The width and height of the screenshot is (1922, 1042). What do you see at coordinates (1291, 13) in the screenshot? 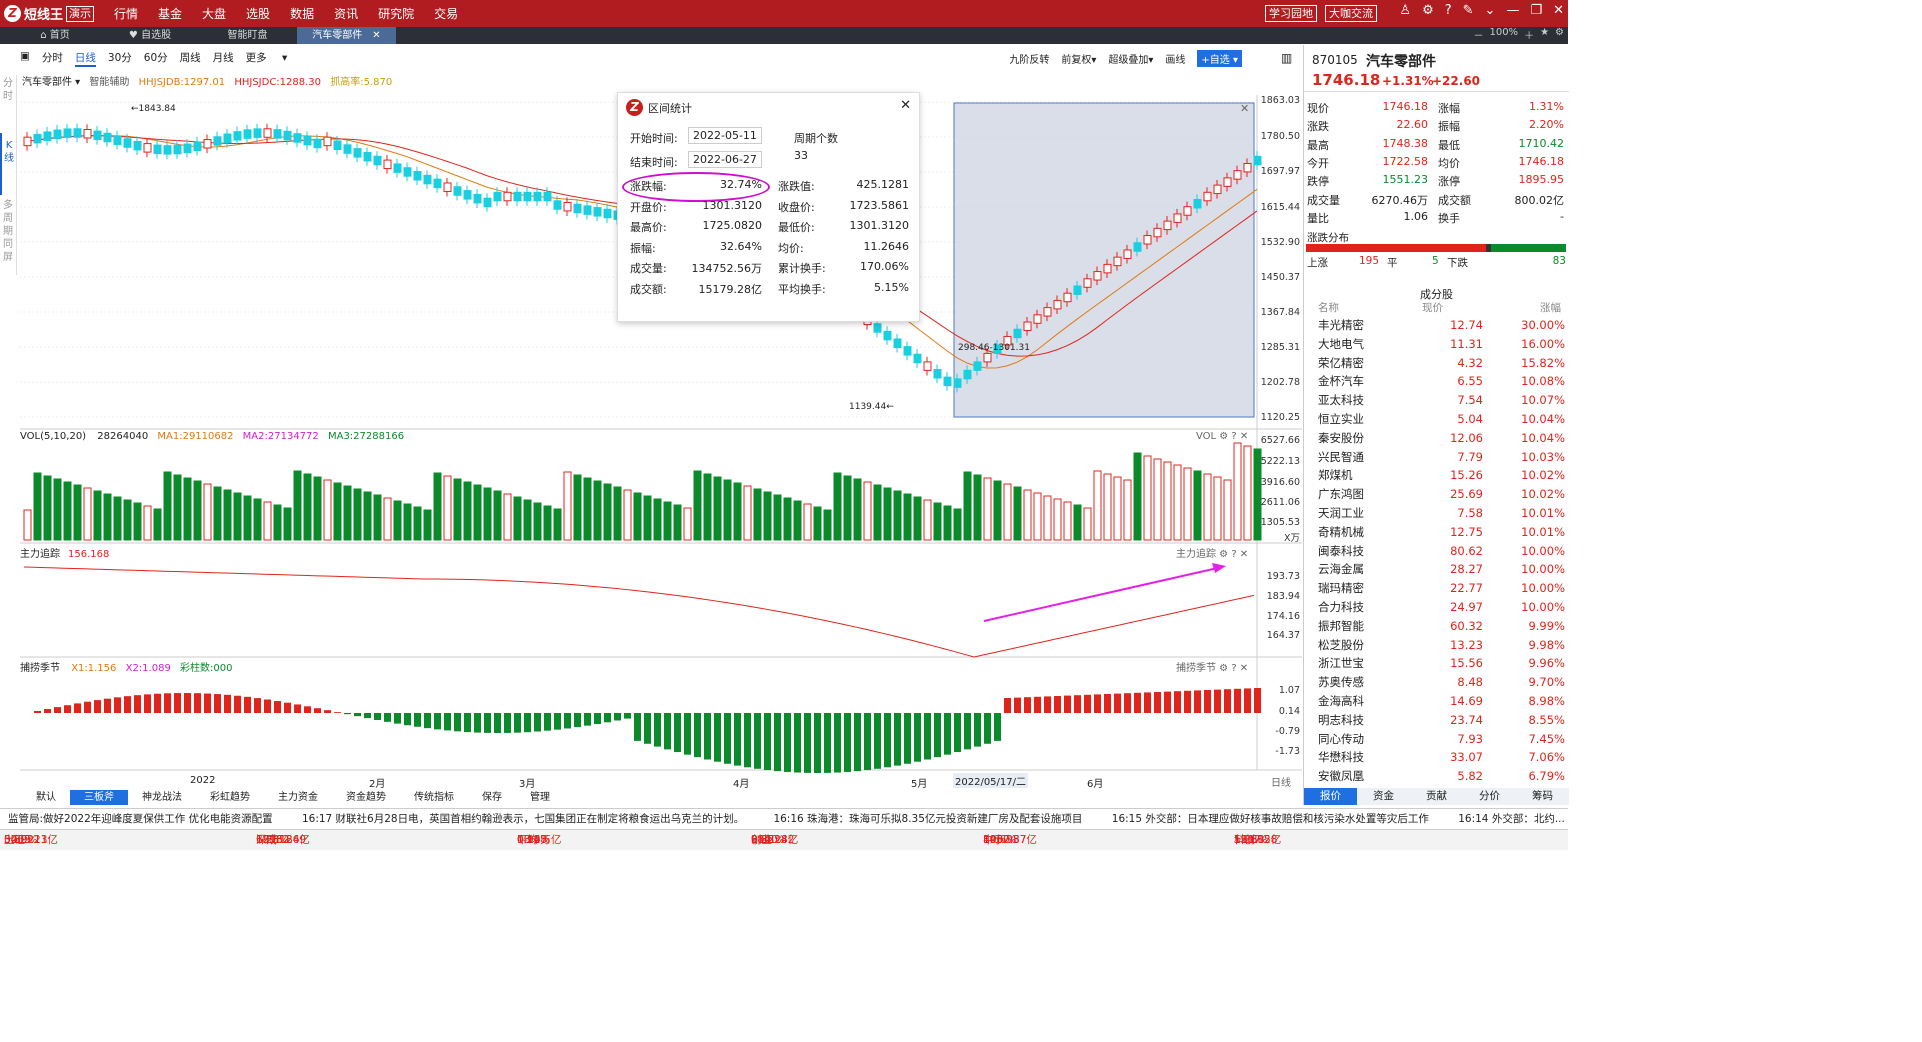
I see `learn-button: 学习园地` at bounding box center [1291, 13].